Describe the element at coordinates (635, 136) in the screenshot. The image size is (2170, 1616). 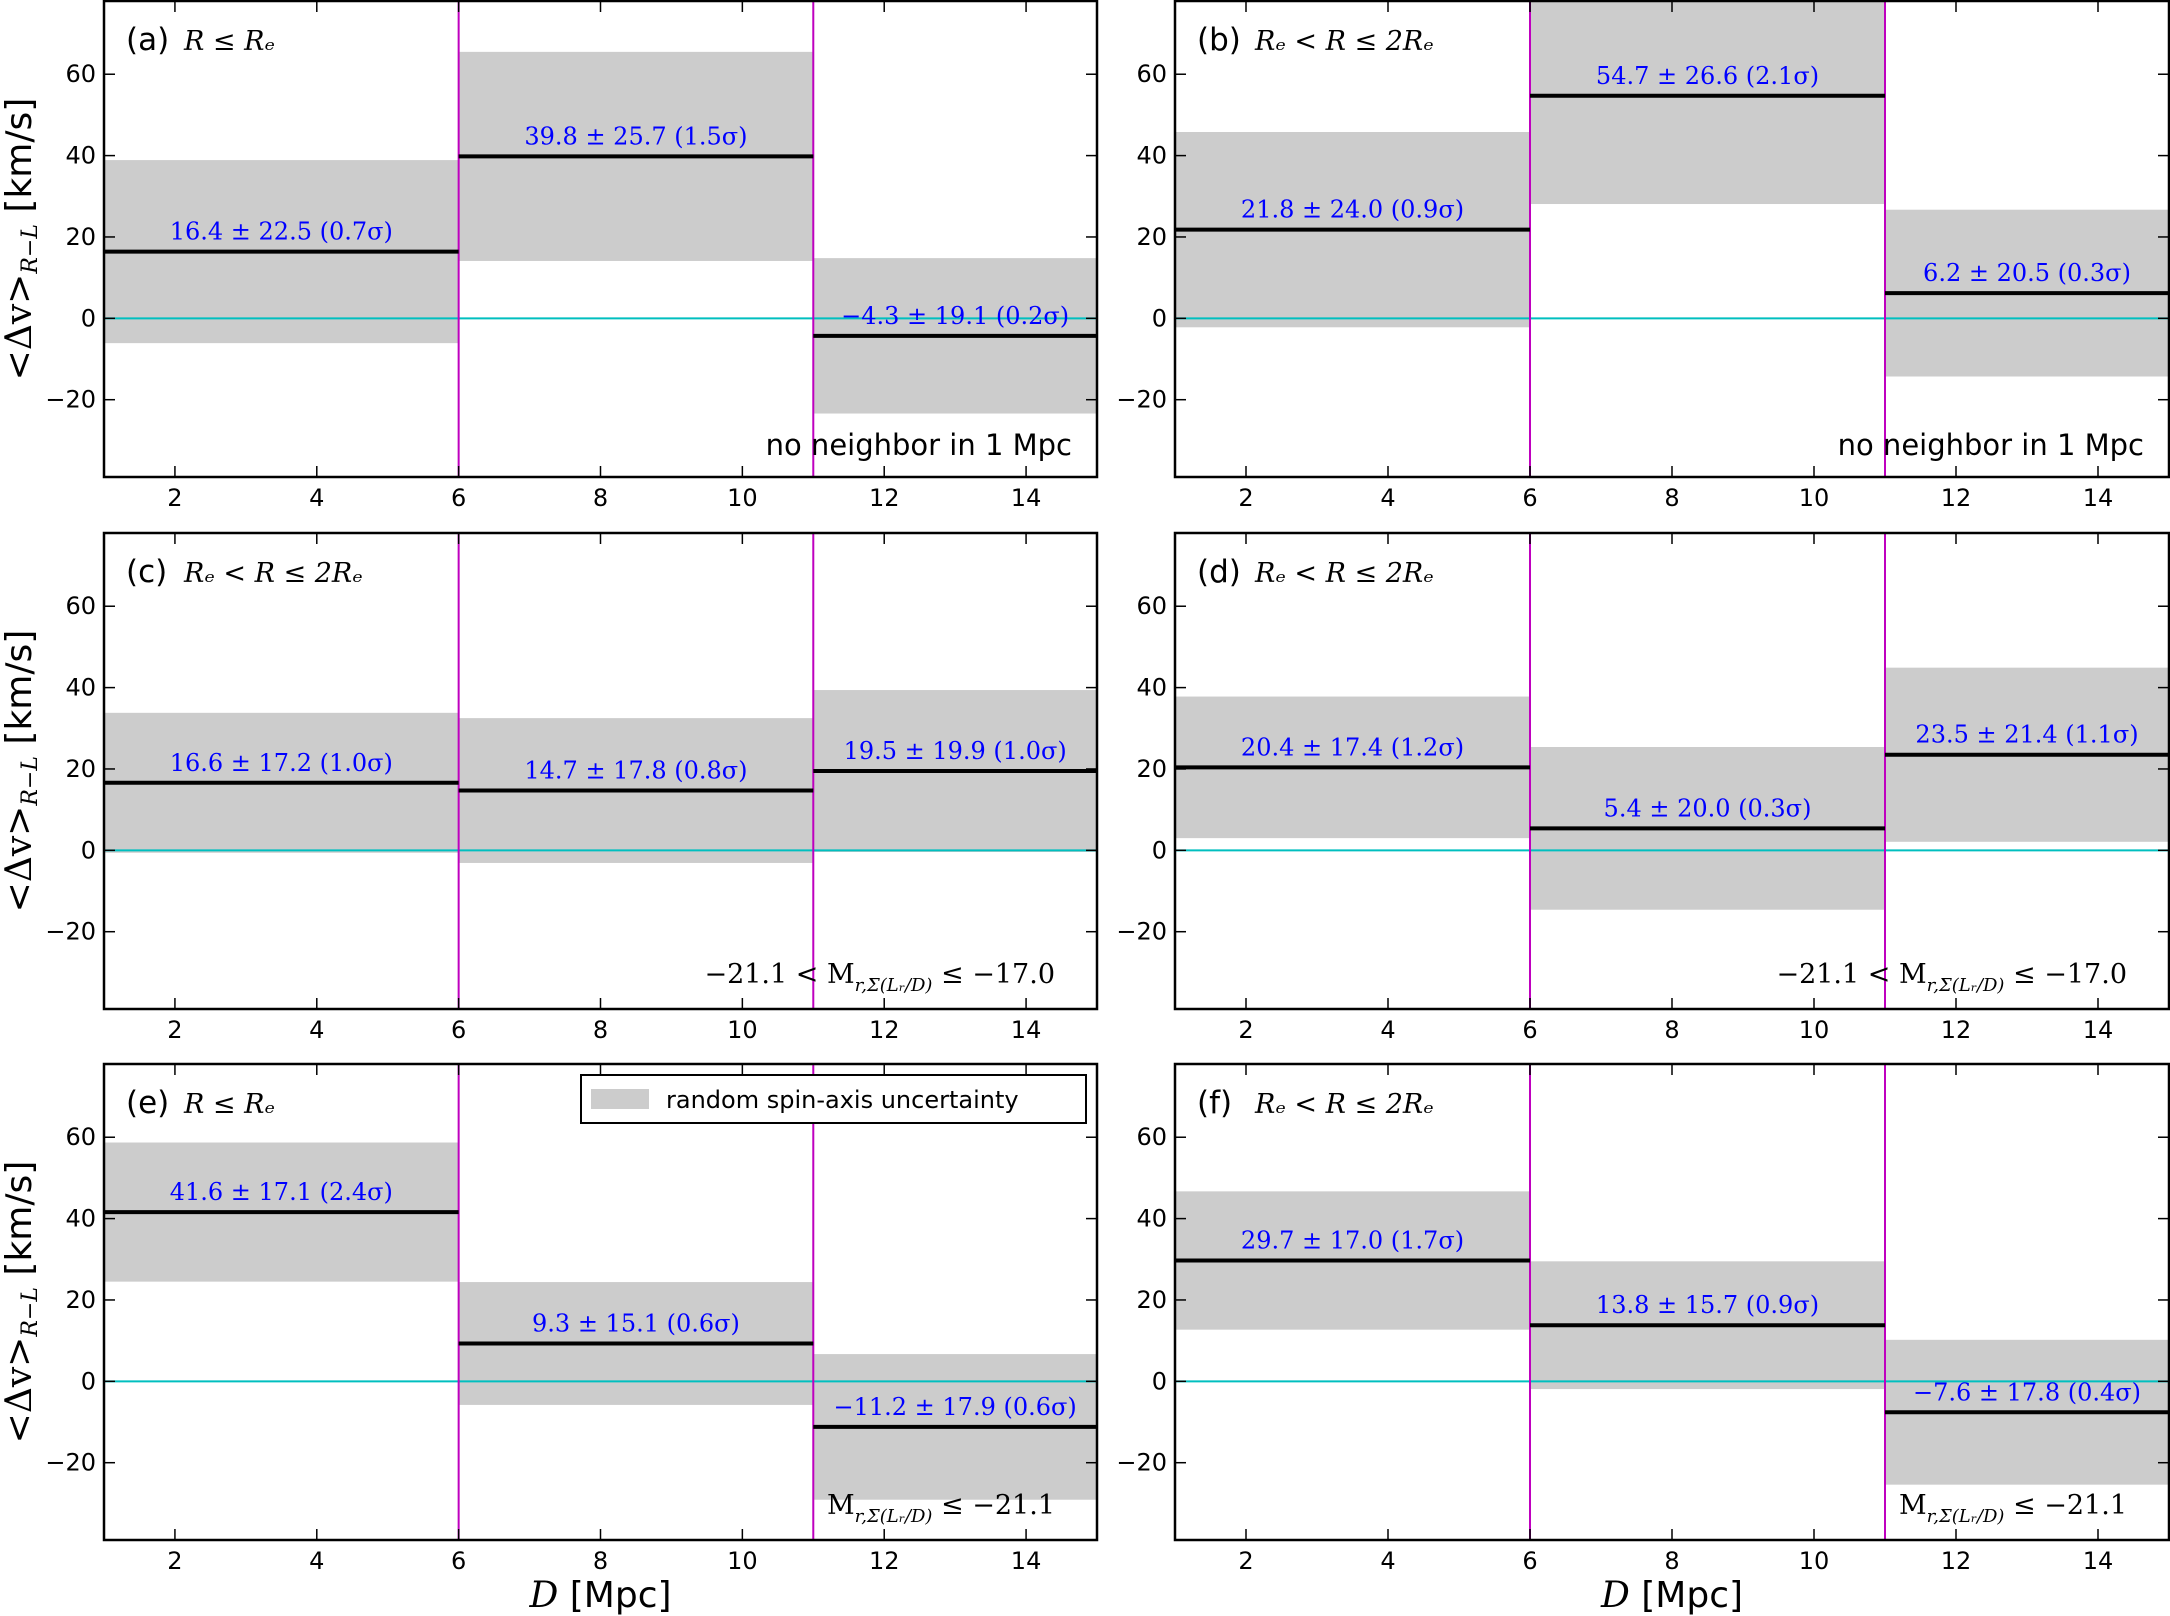
I see `value-label: 39.8 ± 25.7 (1.5σ)` at that location.